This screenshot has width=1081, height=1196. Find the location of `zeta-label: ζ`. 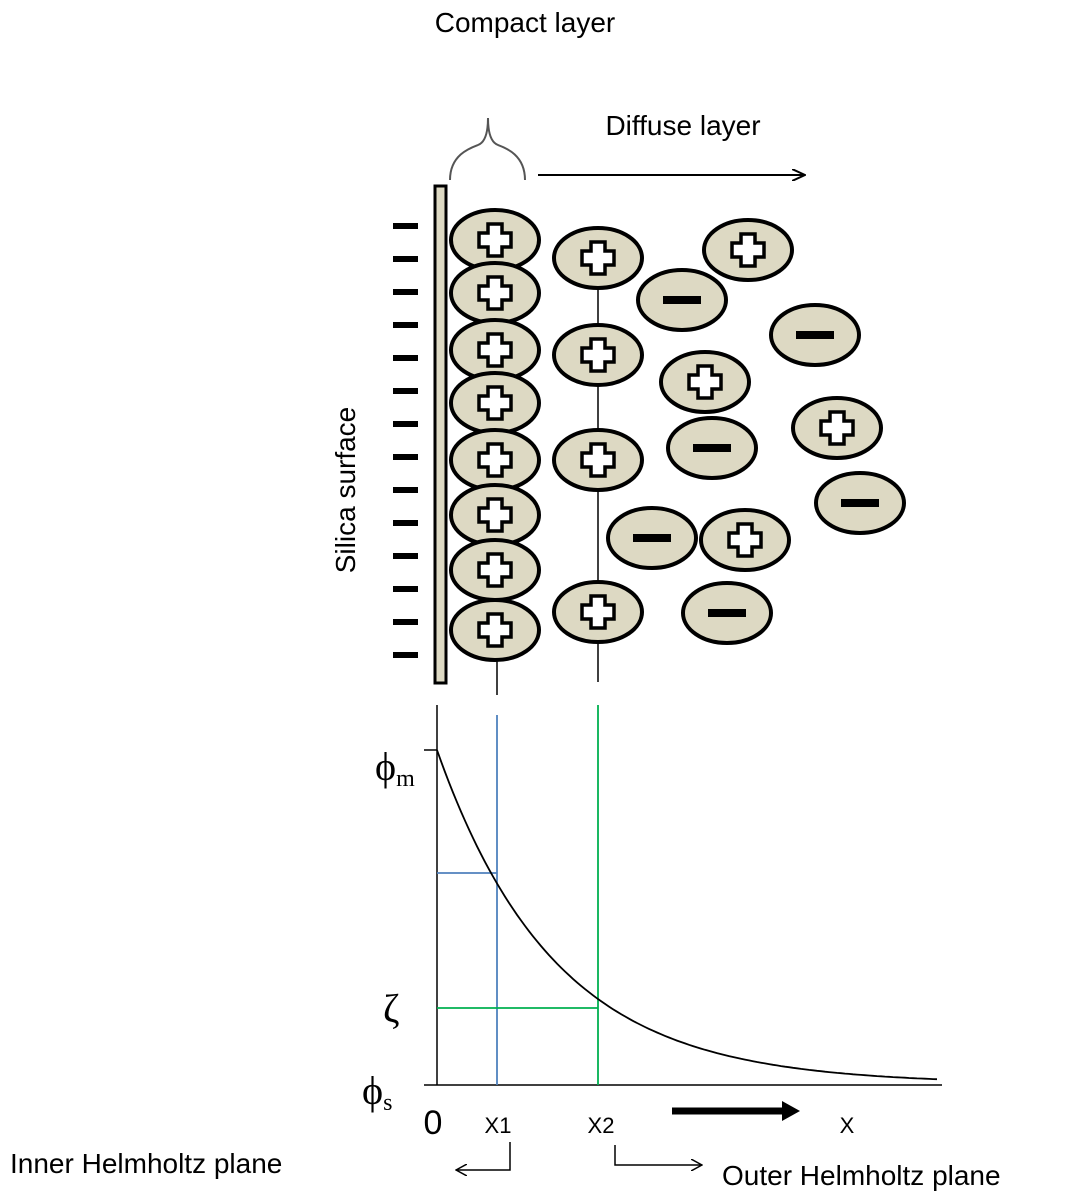

zeta-label: ζ is located at coordinates (391, 1008).